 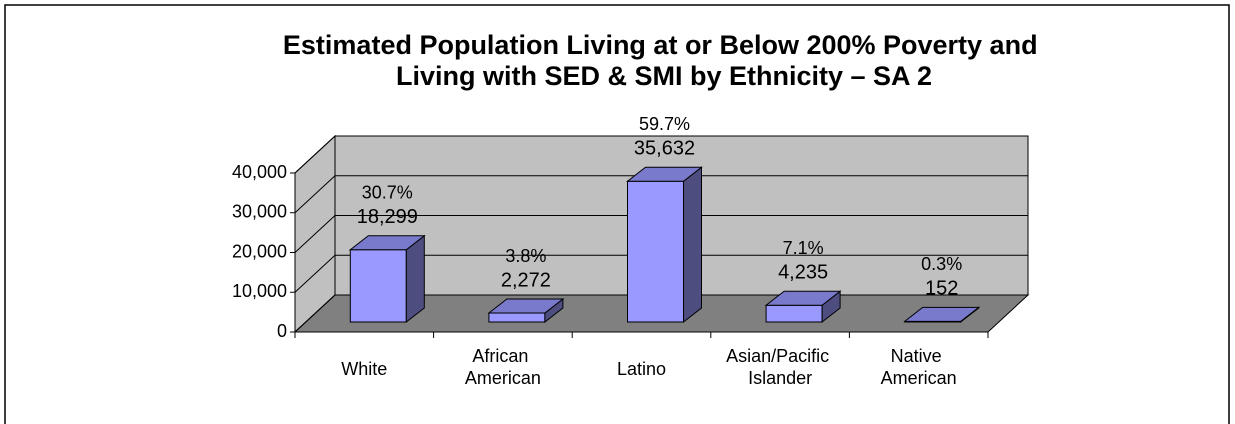 I want to click on percent-label: 30.7%, so click(x=387, y=192).